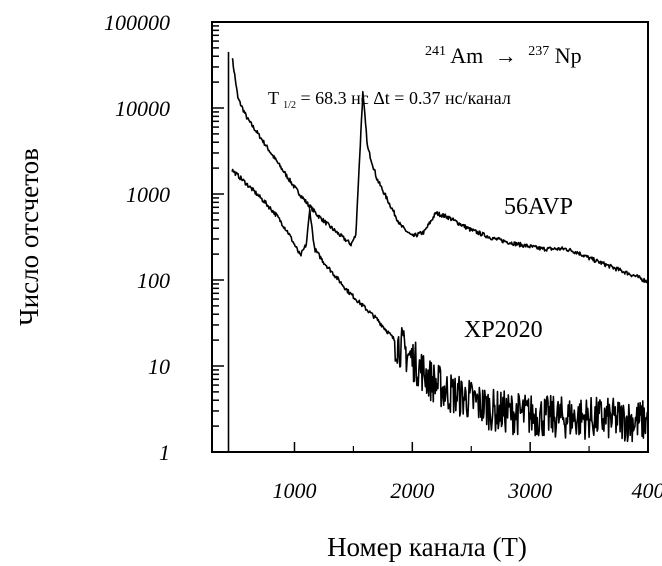 Image resolution: width=662 pixels, height=566 pixels. Describe the element at coordinates (467, 490) in the screenshot. I see `x-tick-labels: 1000 2000 3000 400` at that location.